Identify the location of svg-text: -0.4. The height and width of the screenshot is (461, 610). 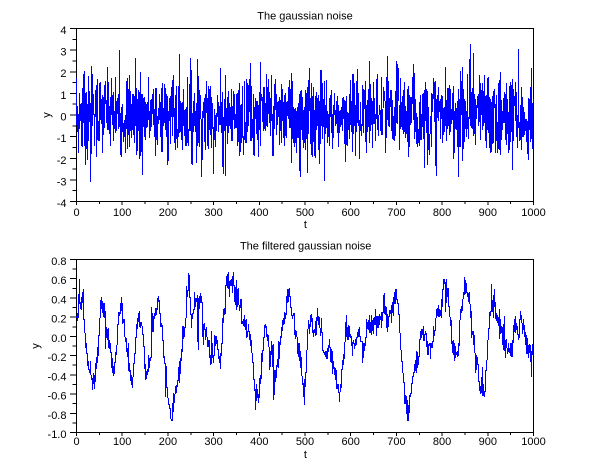
(57, 377).